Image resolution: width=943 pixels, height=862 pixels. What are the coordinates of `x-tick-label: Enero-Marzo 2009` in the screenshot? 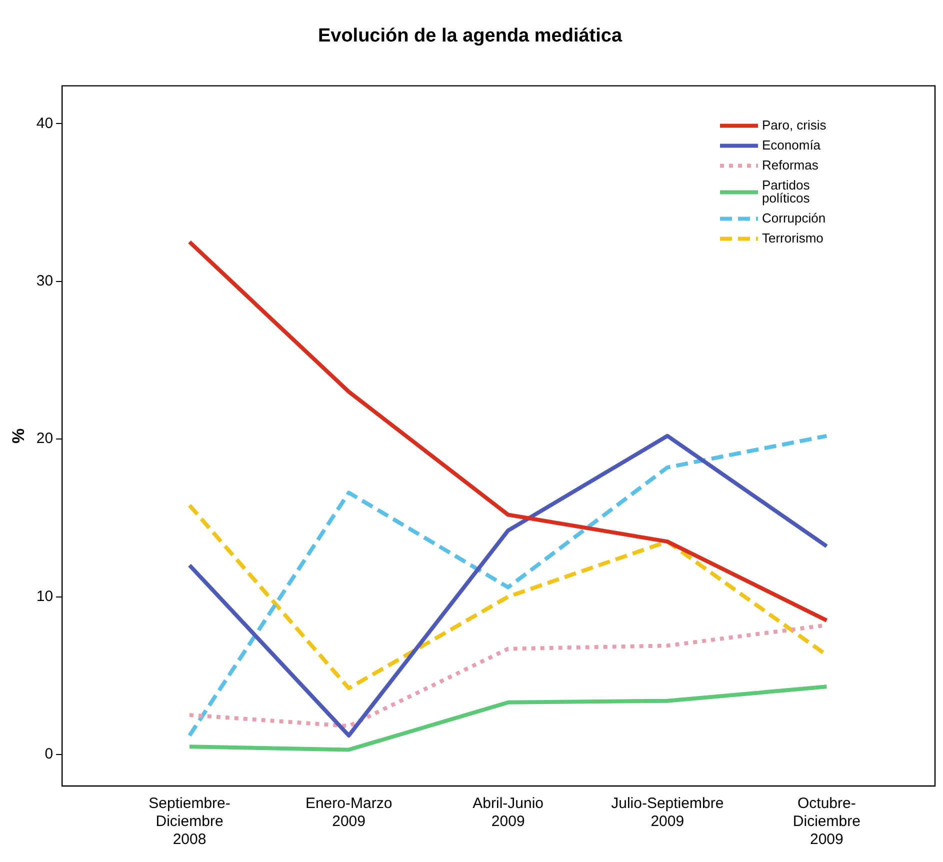 It's located at (348, 812).